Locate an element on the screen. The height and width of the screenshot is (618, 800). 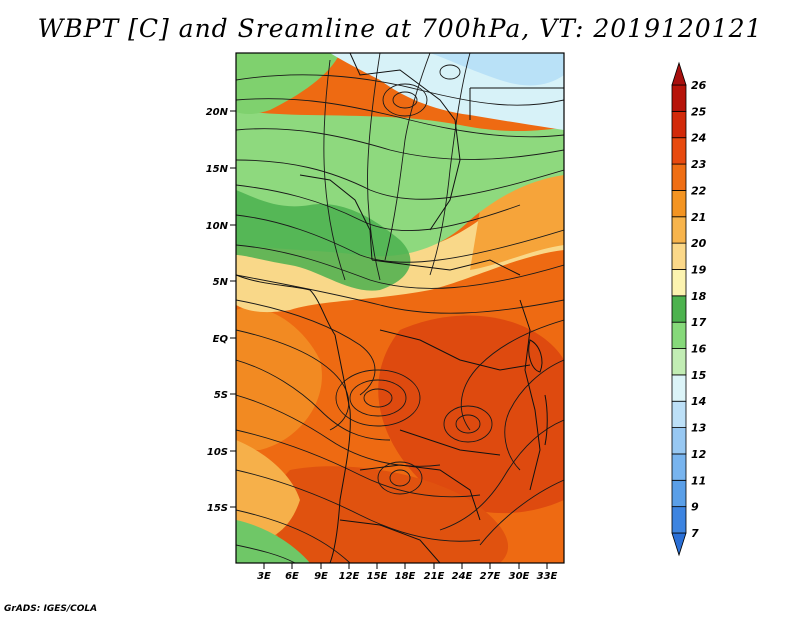
lon-ticks is located at coordinates (405, 566).